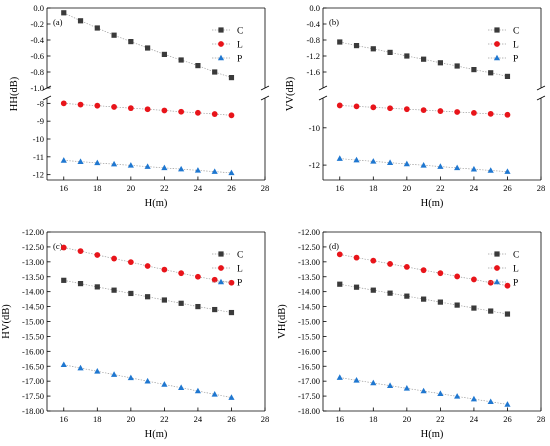 This screenshot has width=550, height=446. Describe the element at coordinates (313, 40) in the screenshot. I see `y-tick-label: -0.8` at that location.